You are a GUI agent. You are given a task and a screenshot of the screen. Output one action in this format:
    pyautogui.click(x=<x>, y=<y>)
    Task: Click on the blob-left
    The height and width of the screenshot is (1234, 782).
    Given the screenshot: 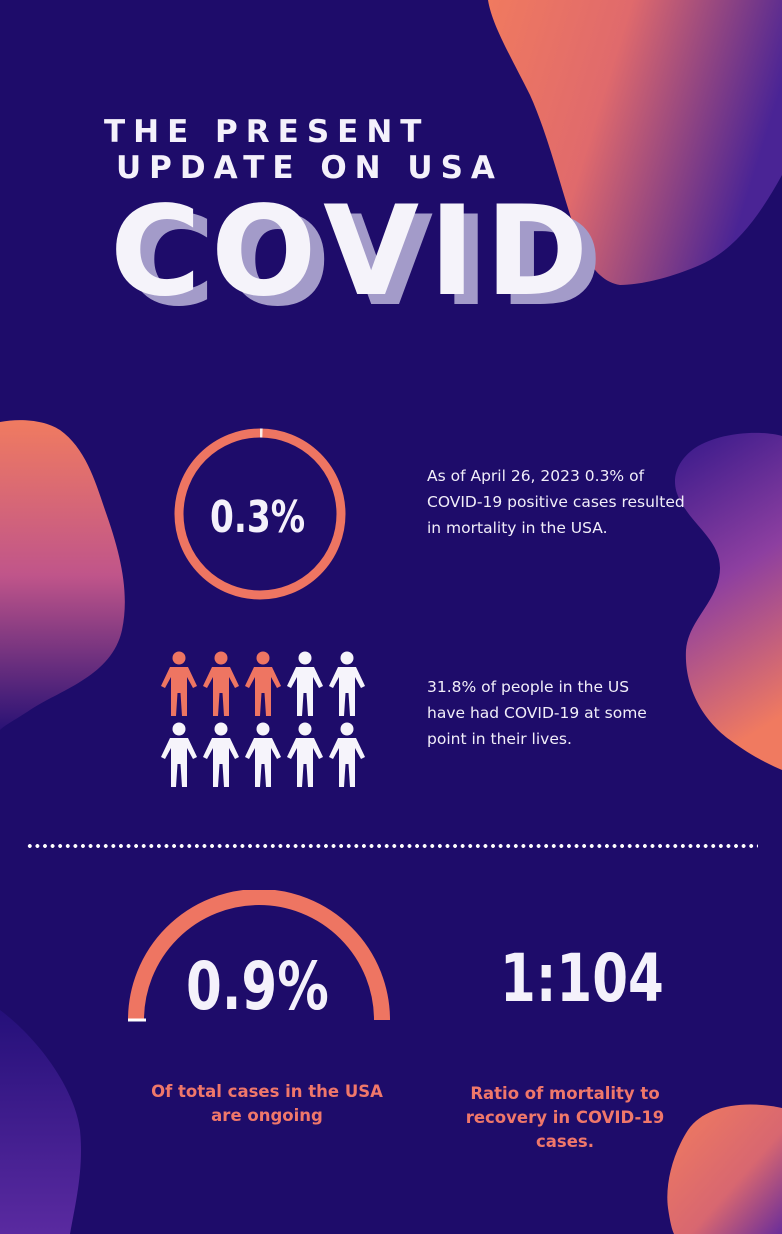 What is the action you would take?
    pyautogui.click(x=62, y=575)
    